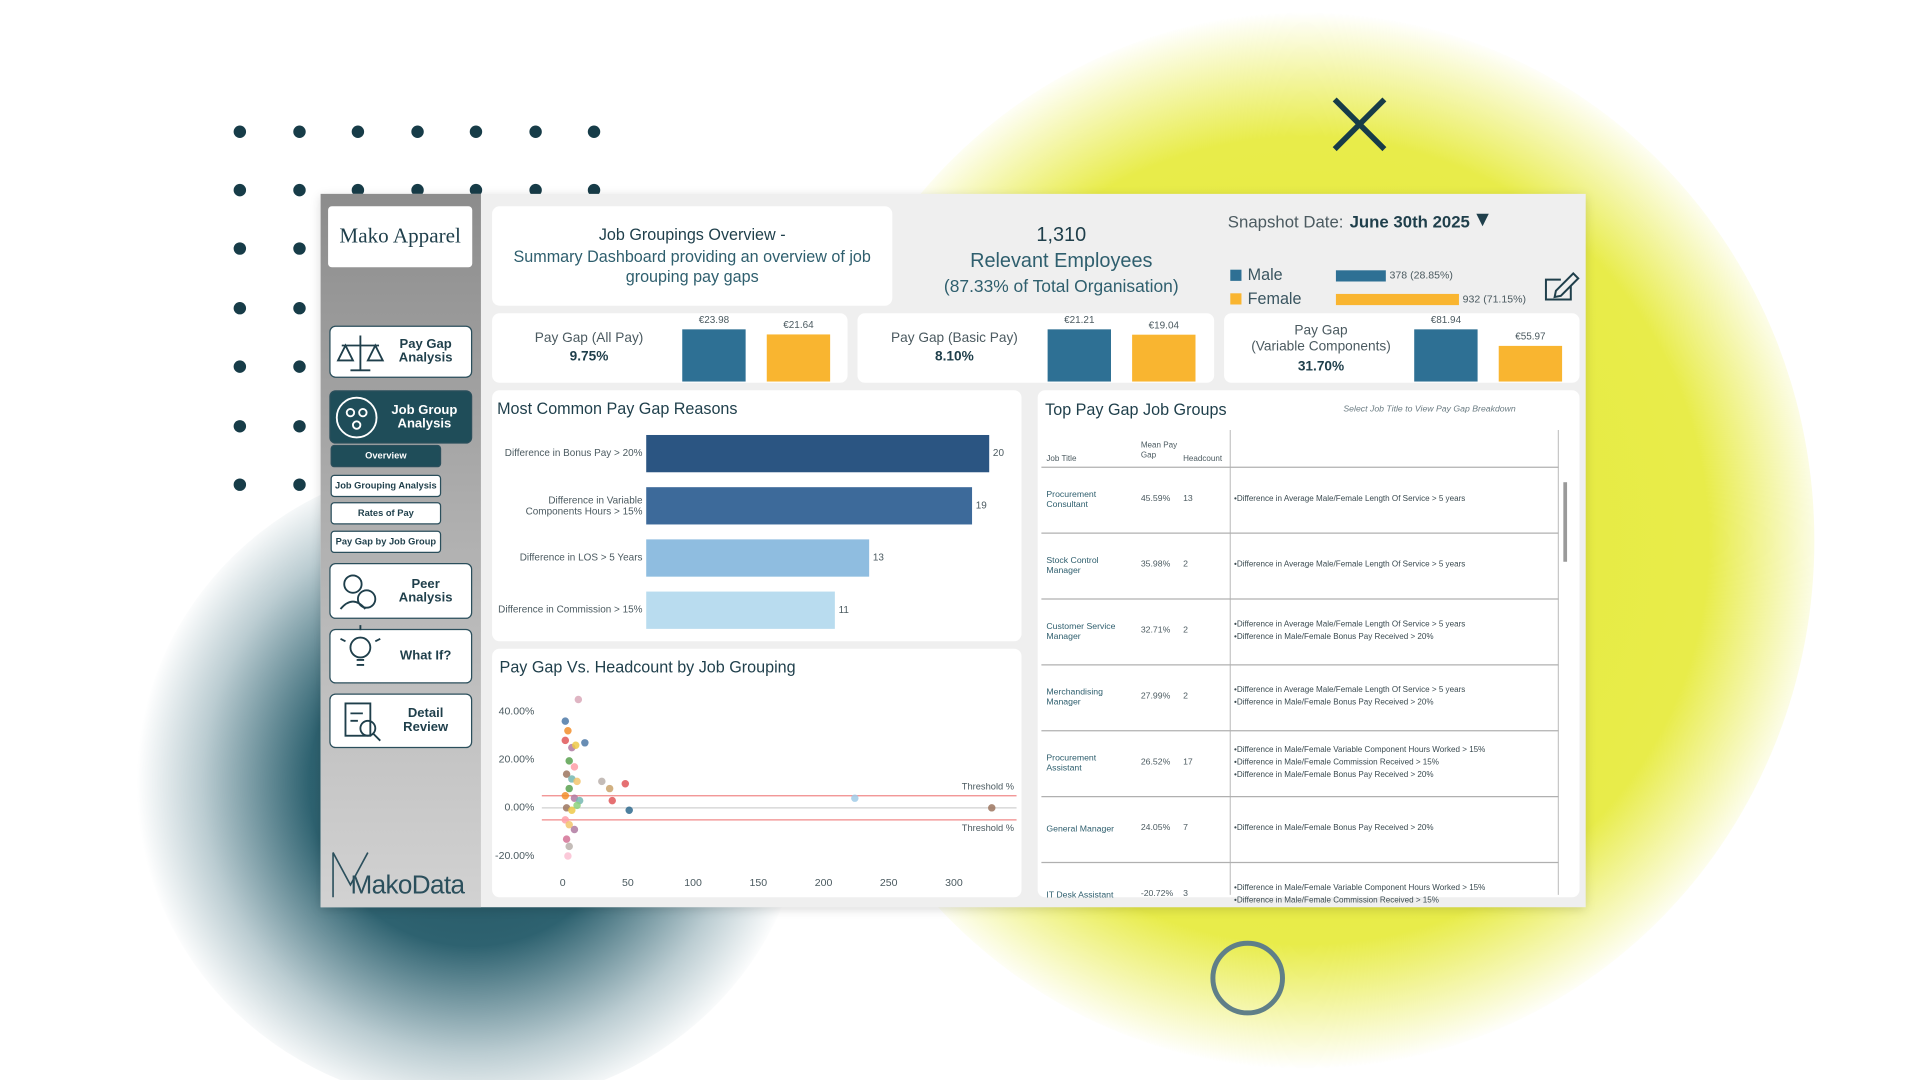 The height and width of the screenshot is (1080, 1920). What do you see at coordinates (563, 883) in the screenshot?
I see `x-tick-label: 0` at bounding box center [563, 883].